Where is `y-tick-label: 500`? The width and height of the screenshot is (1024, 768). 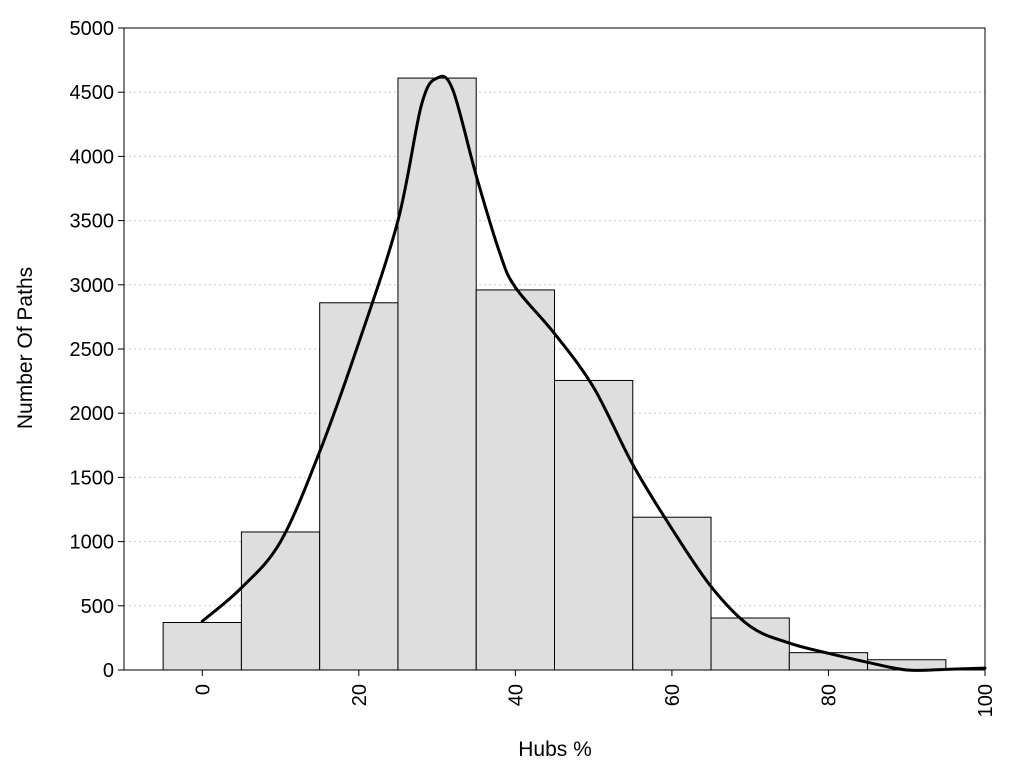
y-tick-label: 500 is located at coordinates (97, 607).